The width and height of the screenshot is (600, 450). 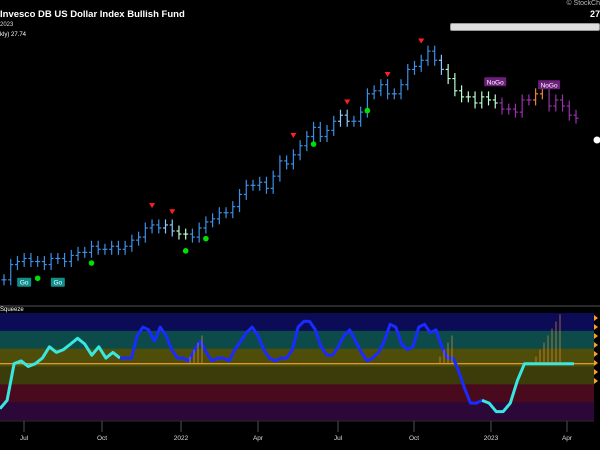 What do you see at coordinates (525, 27) in the screenshot?
I see `scroll-bar` at bounding box center [525, 27].